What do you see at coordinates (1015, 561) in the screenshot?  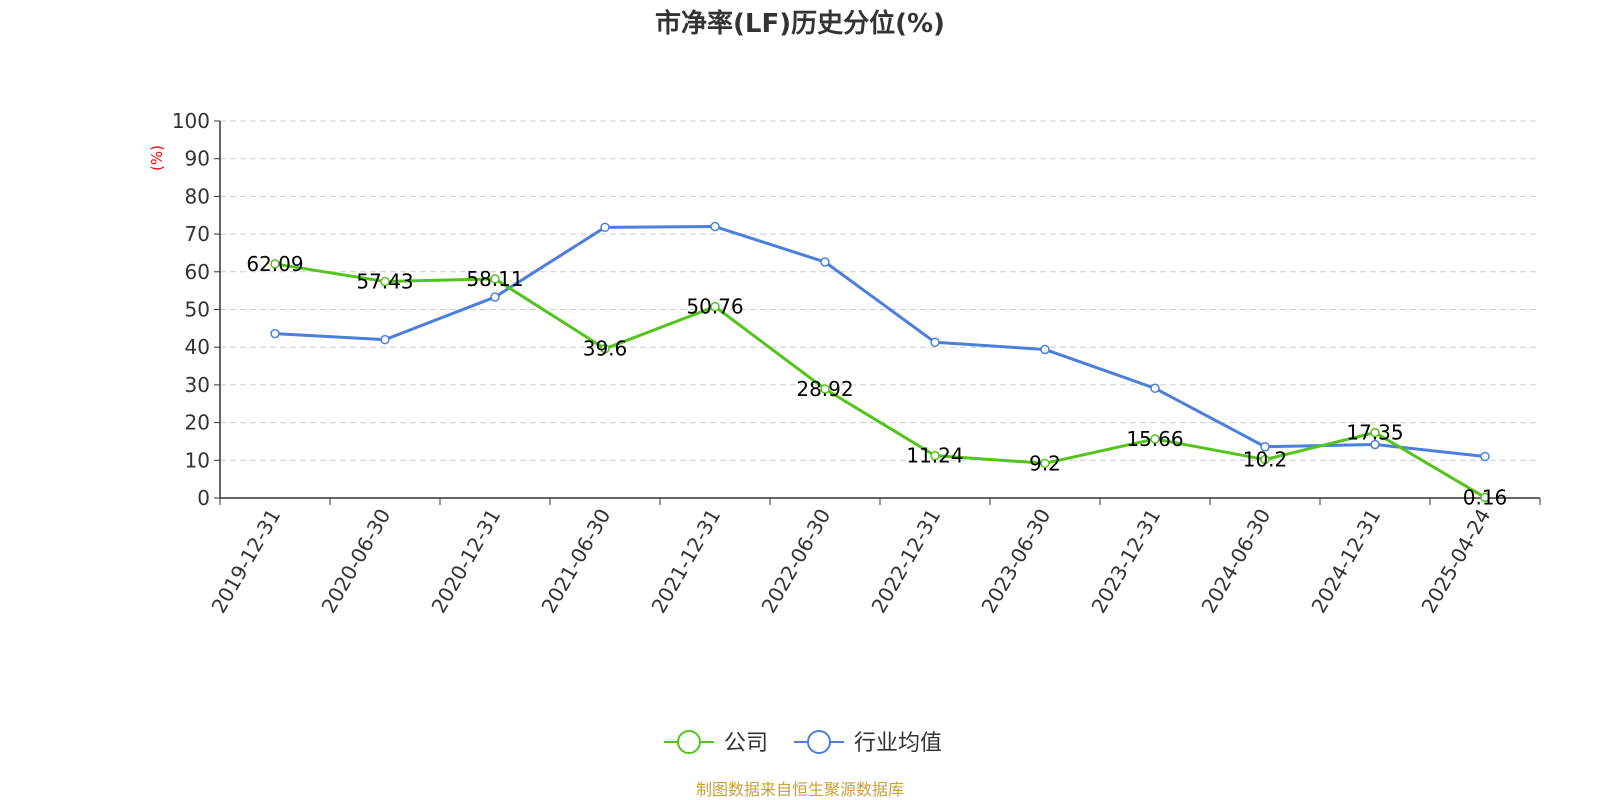 I see `x-tick-label: 2023-06-30` at bounding box center [1015, 561].